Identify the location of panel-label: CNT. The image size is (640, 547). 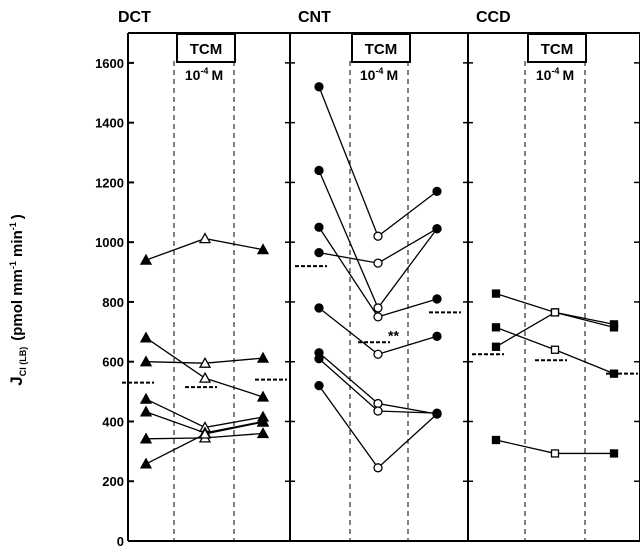
(314, 17).